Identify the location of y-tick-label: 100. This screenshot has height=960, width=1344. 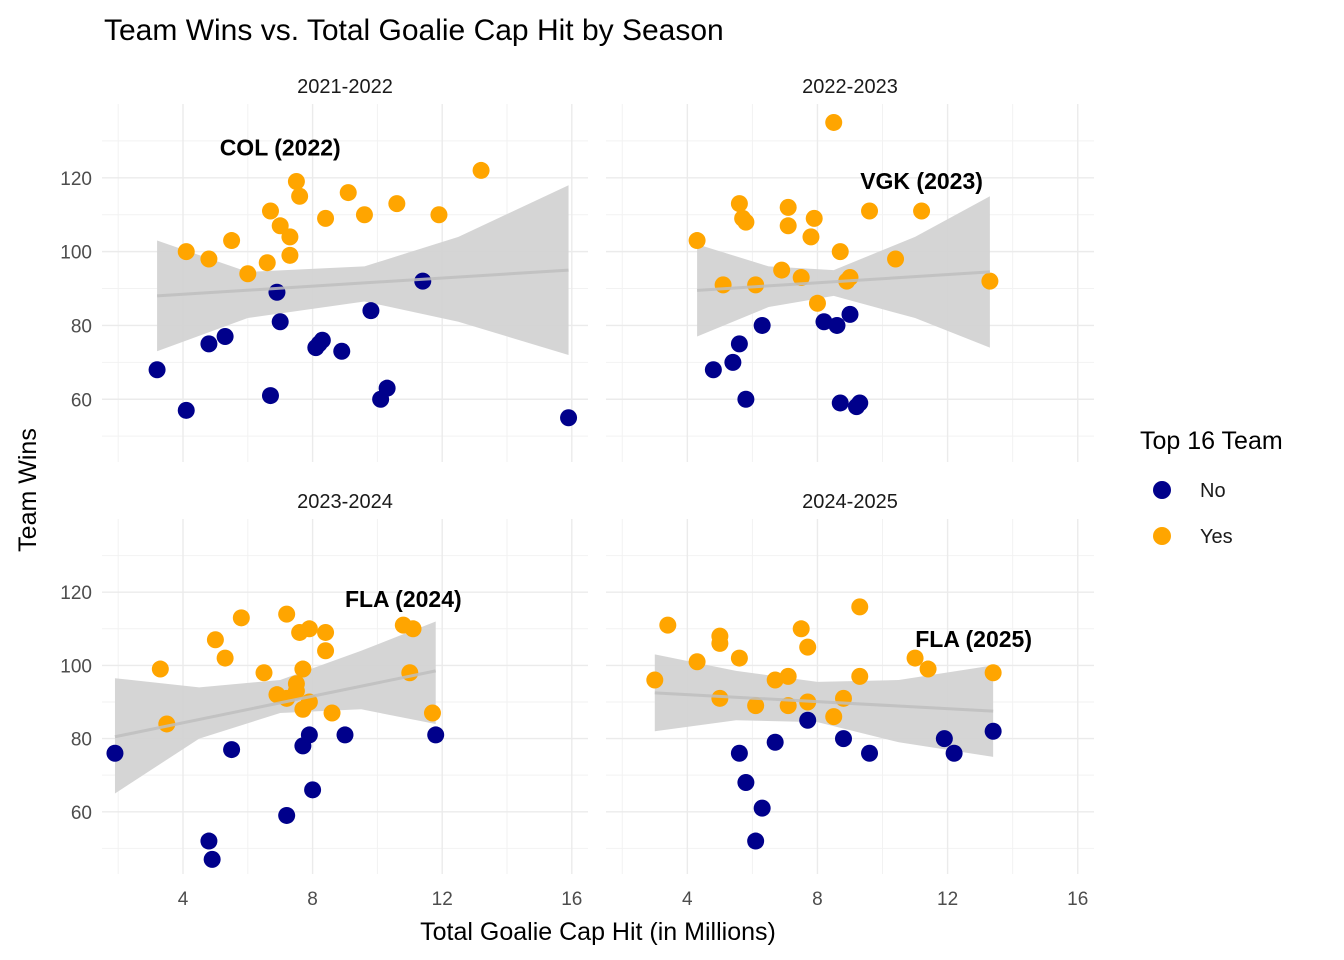
(76, 666).